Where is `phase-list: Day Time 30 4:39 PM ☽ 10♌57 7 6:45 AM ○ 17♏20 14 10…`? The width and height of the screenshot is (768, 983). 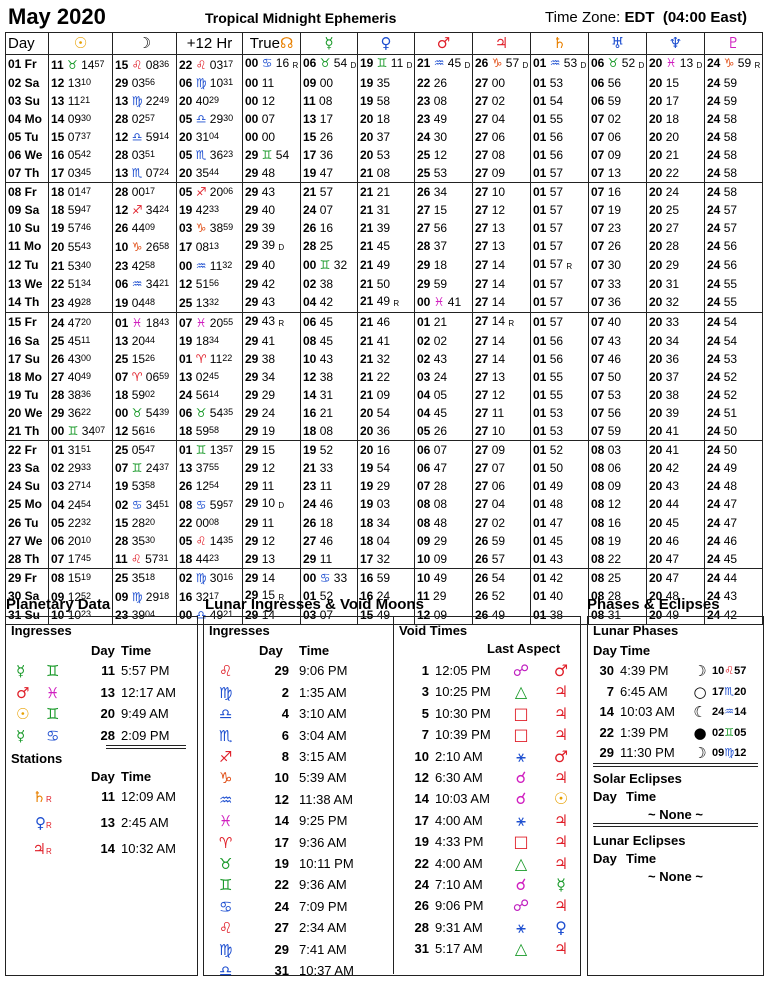 phase-list: Day Time 30 4:39 PM ☽ 10♌57 7 6:45 AM ○ 17♏20 14 10… is located at coordinates (678, 702).